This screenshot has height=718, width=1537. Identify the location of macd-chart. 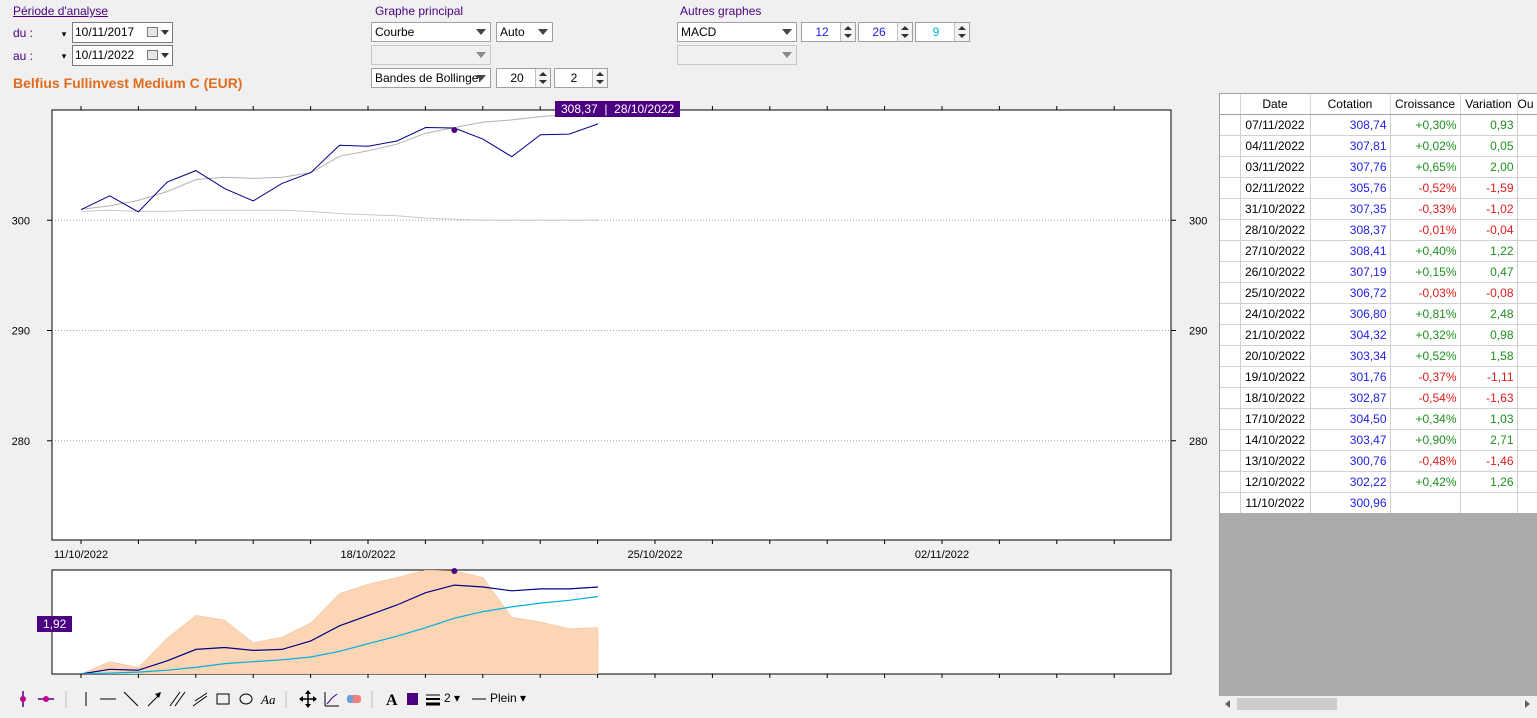
(607, 624).